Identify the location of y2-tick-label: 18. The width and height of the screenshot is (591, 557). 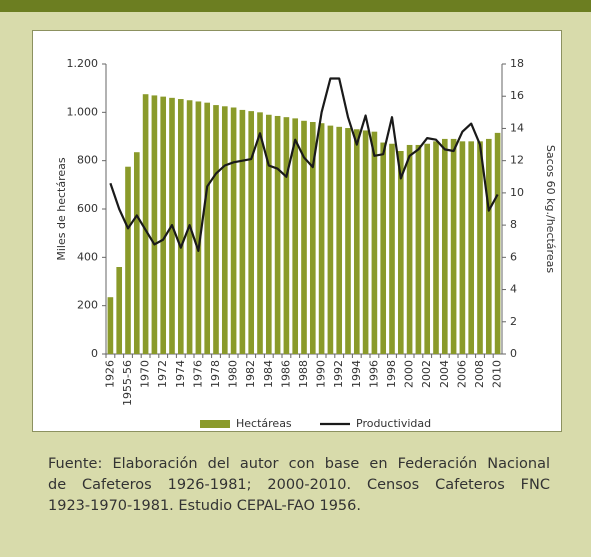
(517, 63).